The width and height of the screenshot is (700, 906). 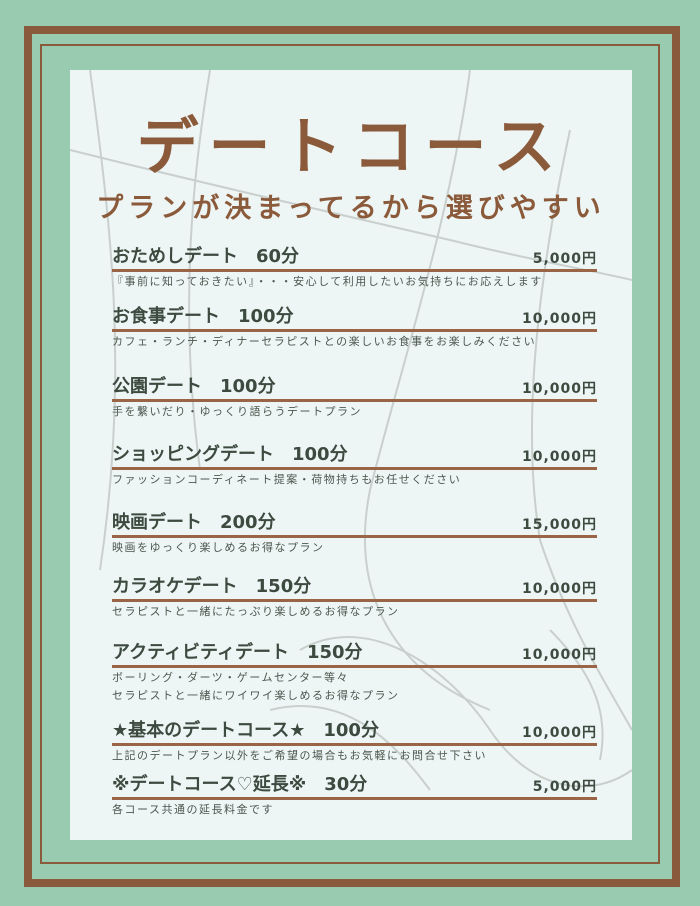 I want to click on menu-item-description: 『事前に知っておきたい』・・・安心して利用したいお気持ちにお応えします, so click(x=327, y=281).